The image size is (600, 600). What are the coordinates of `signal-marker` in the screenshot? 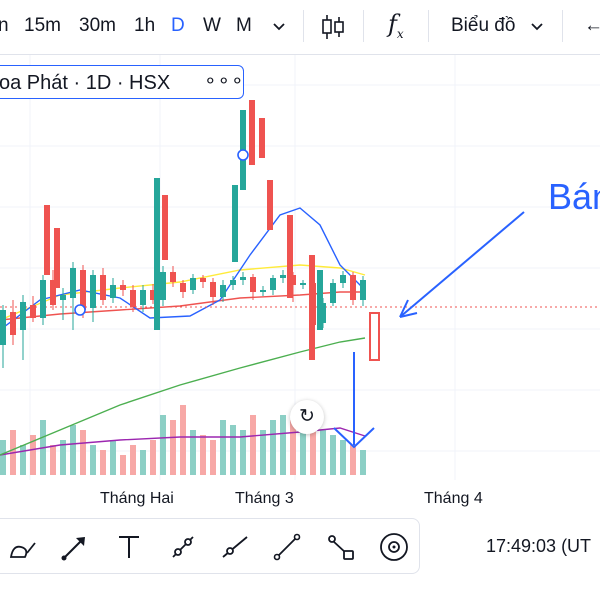 It's located at (80, 310).